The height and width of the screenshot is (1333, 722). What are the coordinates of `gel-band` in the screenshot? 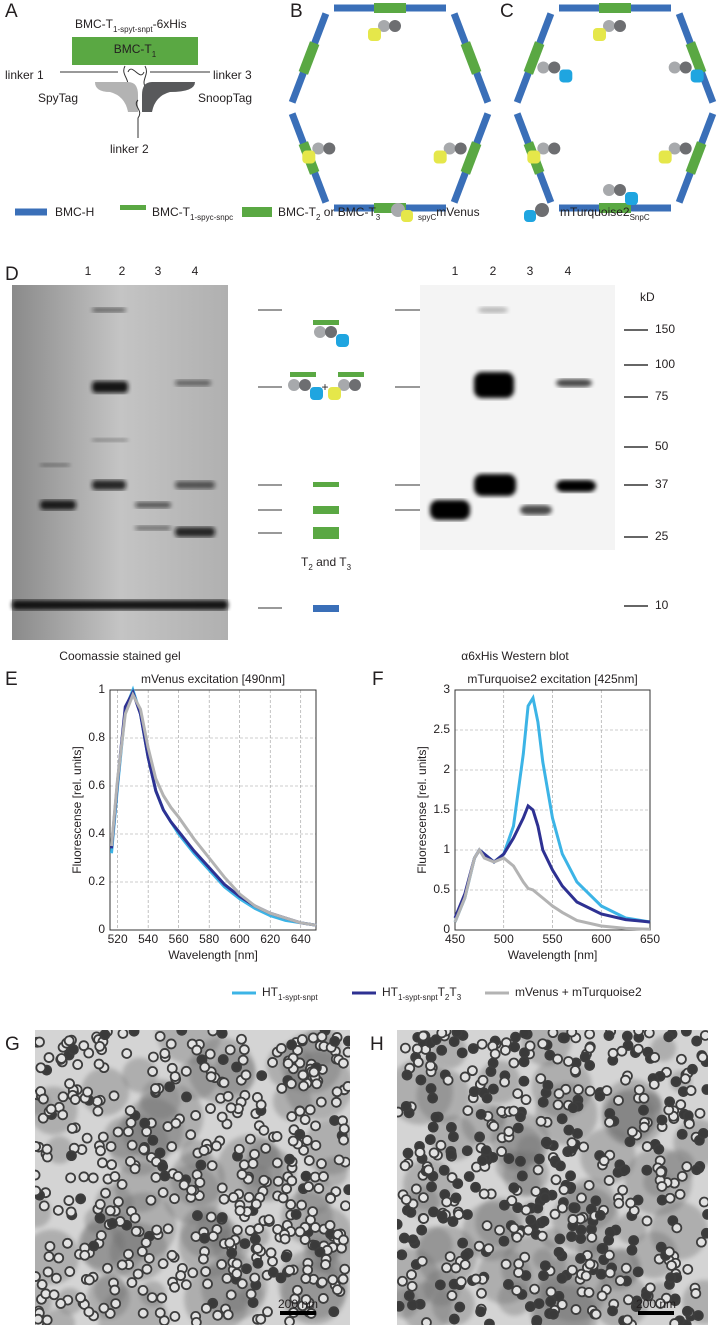 It's located at (110, 387).